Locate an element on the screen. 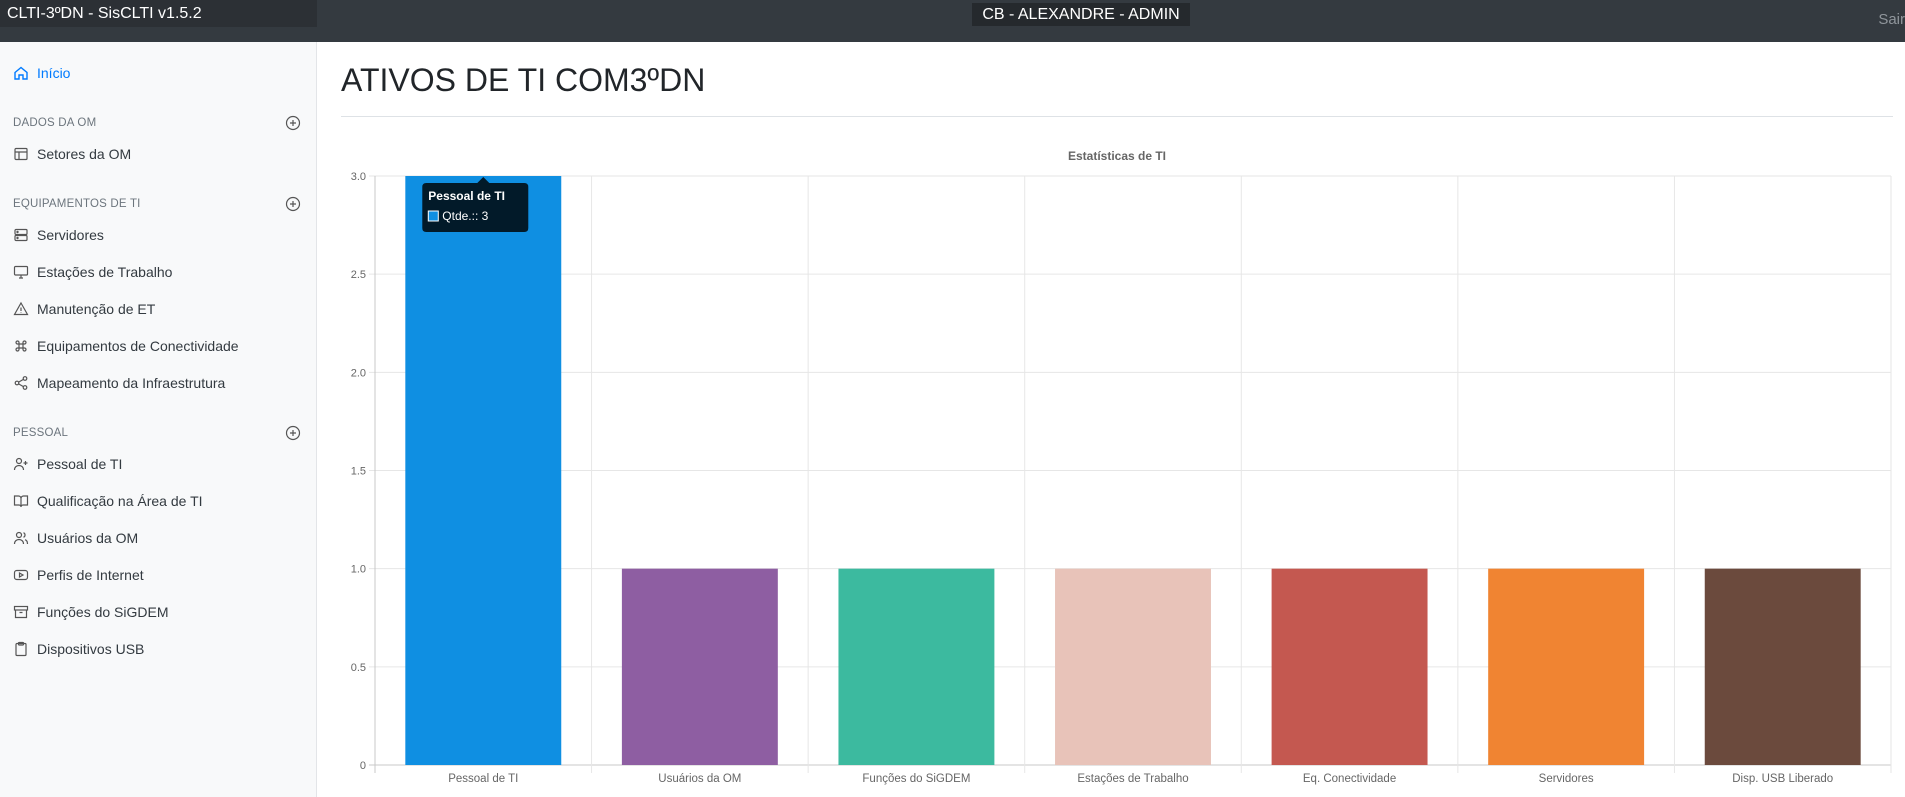 The width and height of the screenshot is (1905, 797). title-divider is located at coordinates (1117, 116).